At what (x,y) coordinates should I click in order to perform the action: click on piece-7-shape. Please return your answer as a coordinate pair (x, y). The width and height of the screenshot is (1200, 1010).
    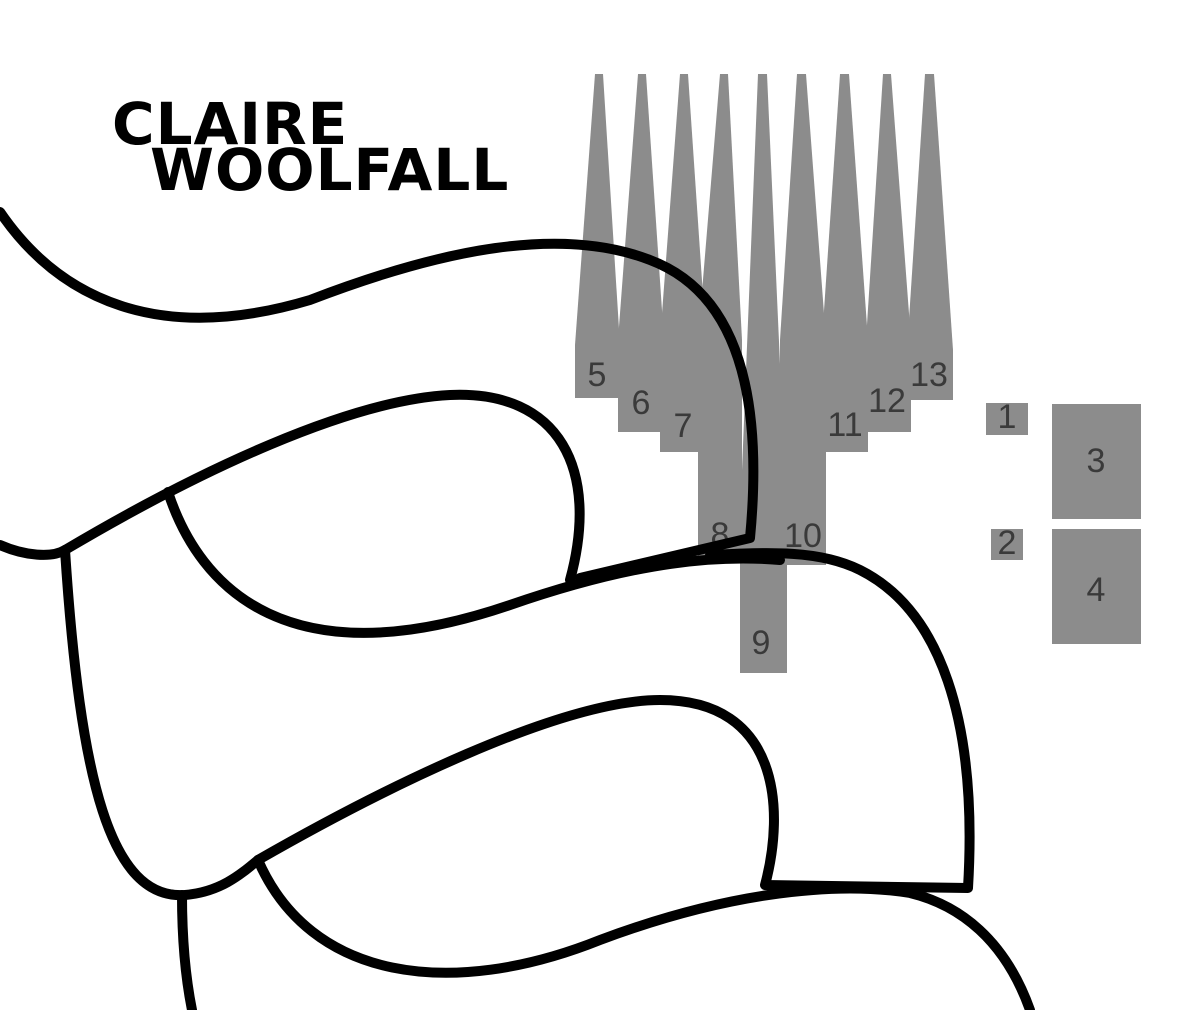
    Looking at the image, I should click on (683, 263).